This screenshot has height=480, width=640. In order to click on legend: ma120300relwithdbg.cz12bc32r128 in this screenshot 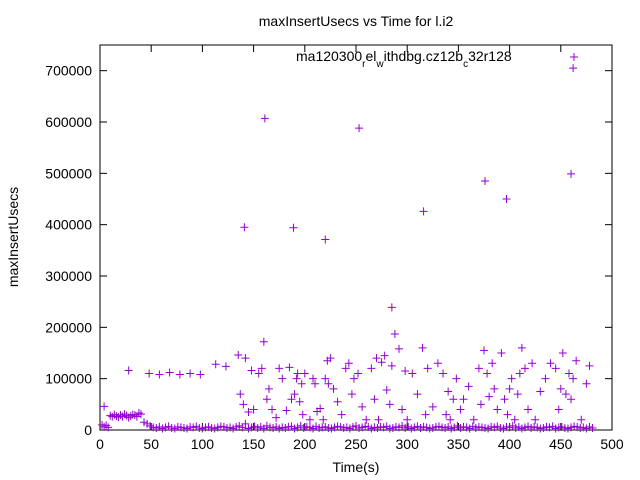, I will do `click(437, 59)`.